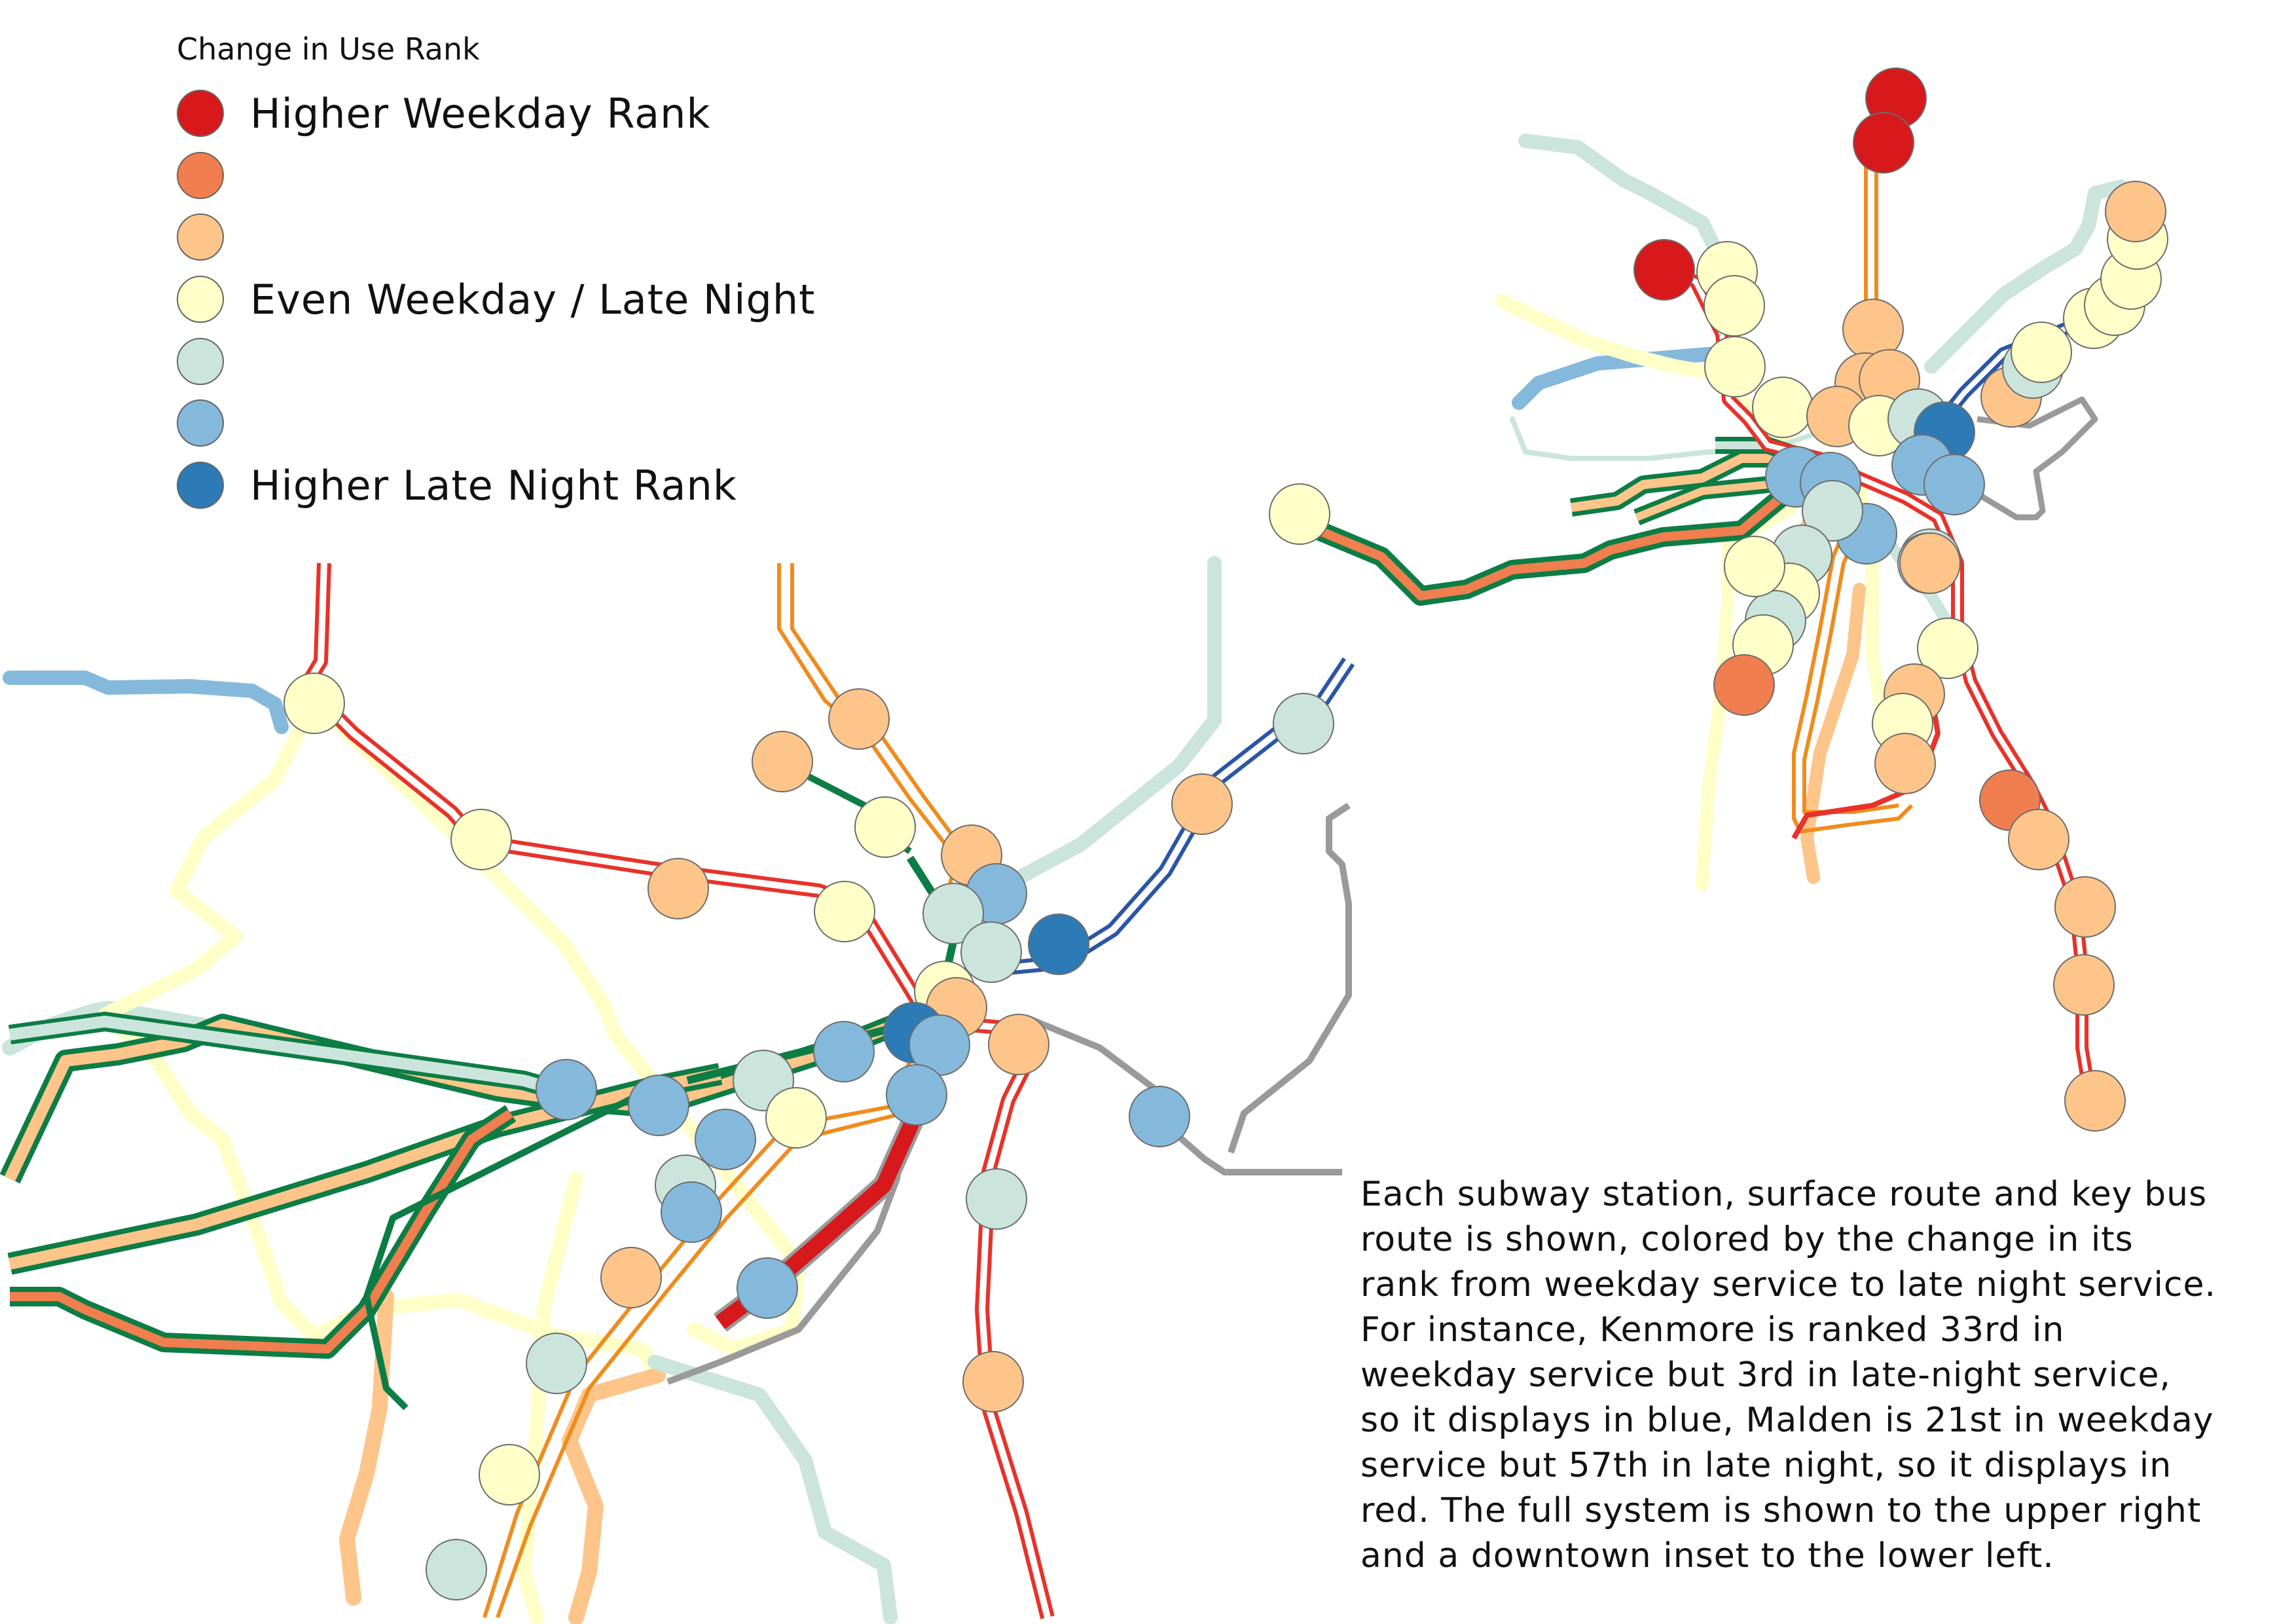 This screenshot has width=2296, height=1624. What do you see at coordinates (1617, 378) in the screenshot?
I see `sys-bus-blue-west` at bounding box center [1617, 378].